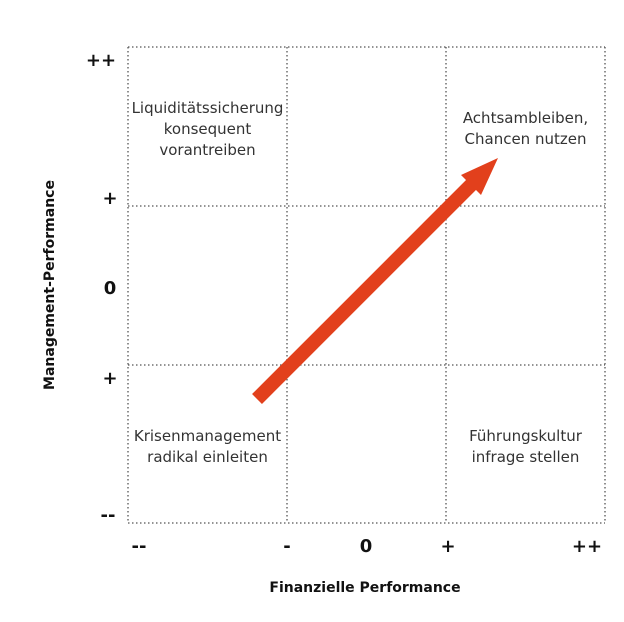 The height and width of the screenshot is (622, 624). What do you see at coordinates (587, 546) in the screenshot?
I see `x-tick-plus-plus: ++` at bounding box center [587, 546].